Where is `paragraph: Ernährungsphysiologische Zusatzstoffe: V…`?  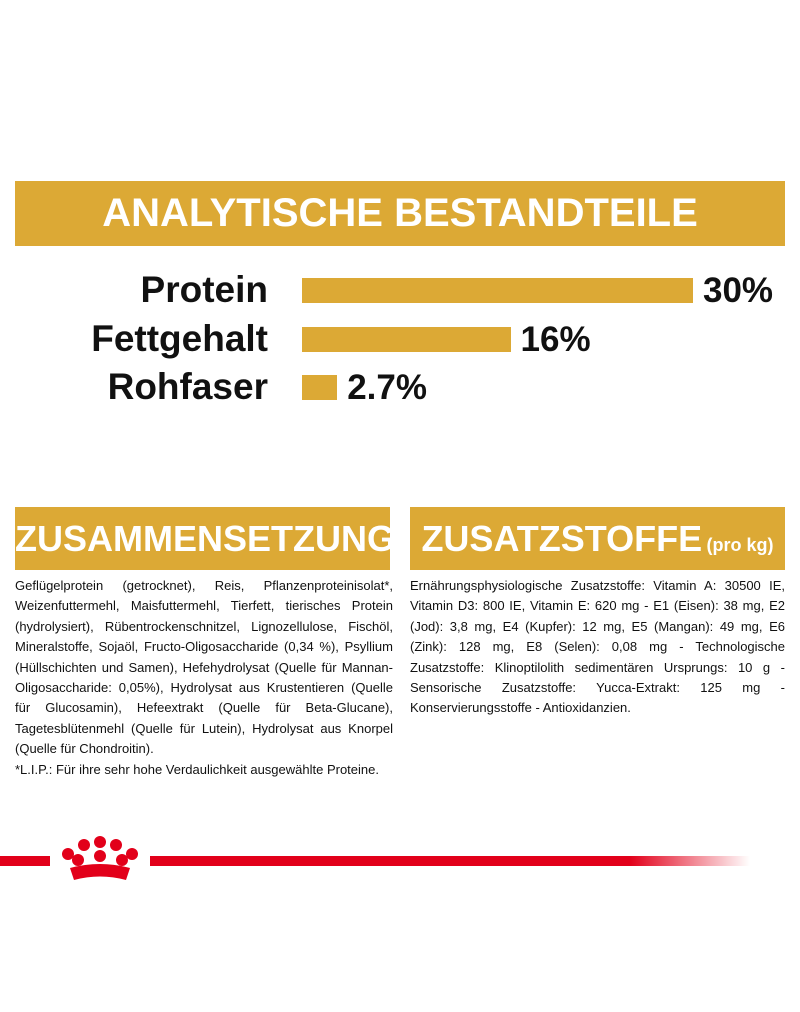 paragraph: Ernährungsphysiologische Zusatzstoffe: V… is located at coordinates (597, 647).